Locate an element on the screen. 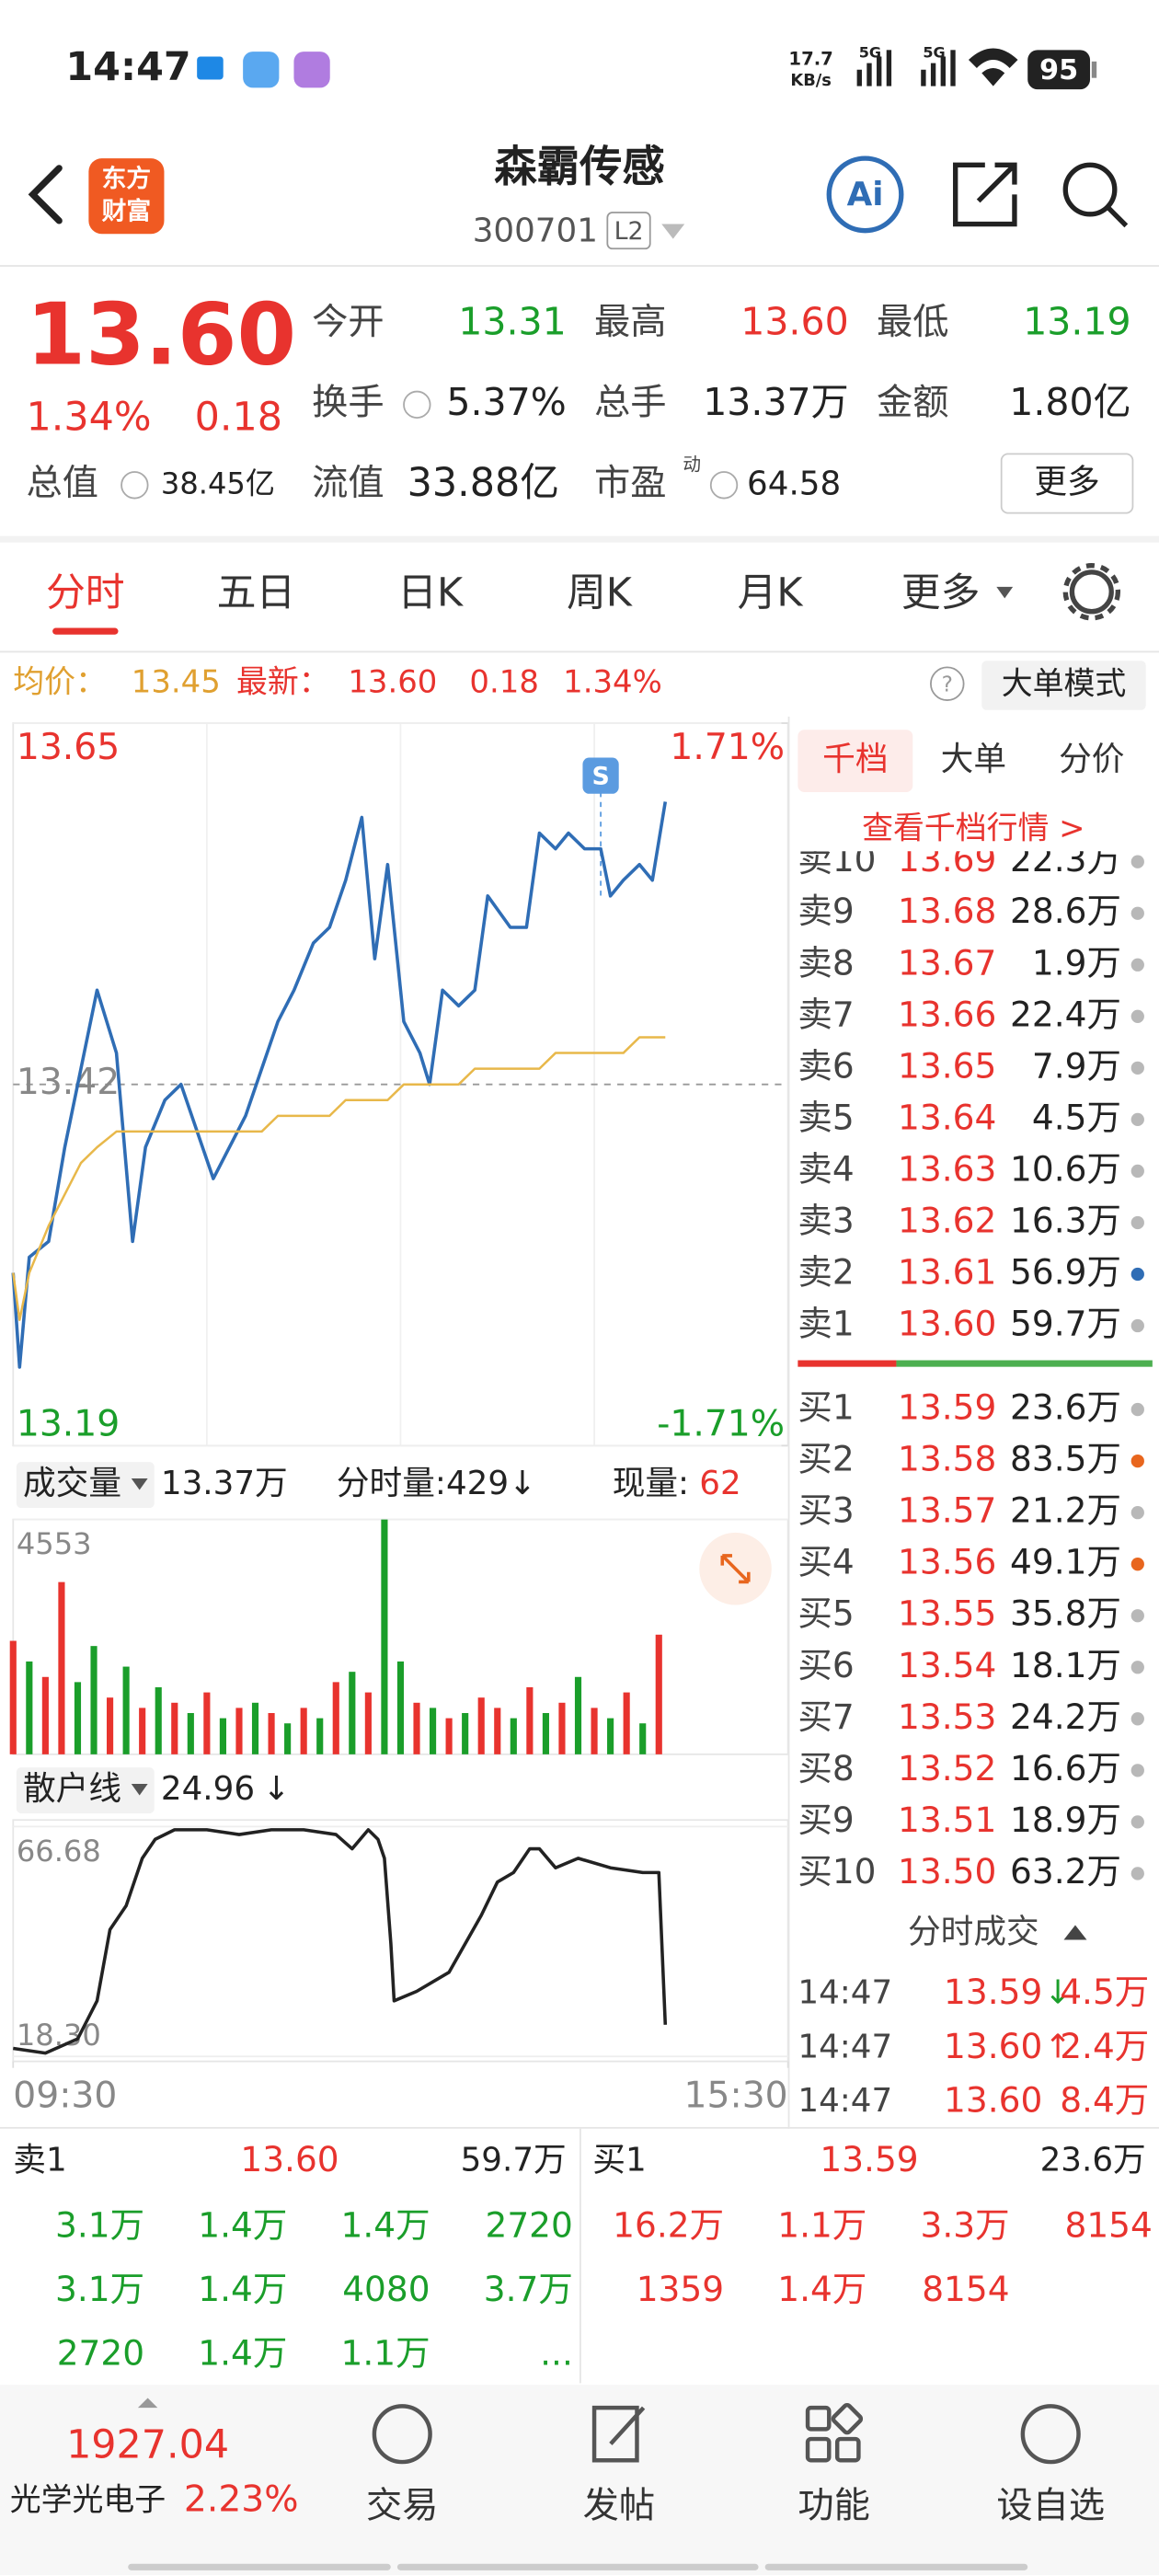  avg-label: 均价： is located at coordinates (60, 682).